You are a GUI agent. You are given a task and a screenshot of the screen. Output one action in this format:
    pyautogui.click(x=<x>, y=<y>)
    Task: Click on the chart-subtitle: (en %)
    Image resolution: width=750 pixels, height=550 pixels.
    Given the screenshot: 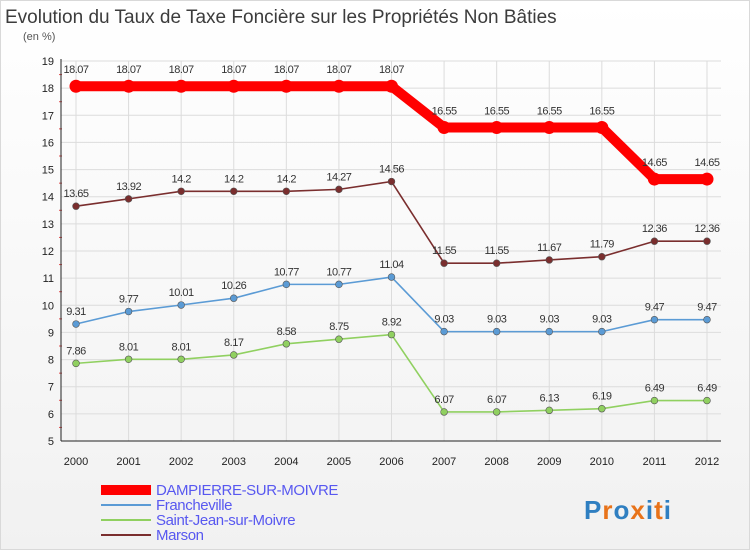 What is the action you would take?
    pyautogui.click(x=39, y=37)
    